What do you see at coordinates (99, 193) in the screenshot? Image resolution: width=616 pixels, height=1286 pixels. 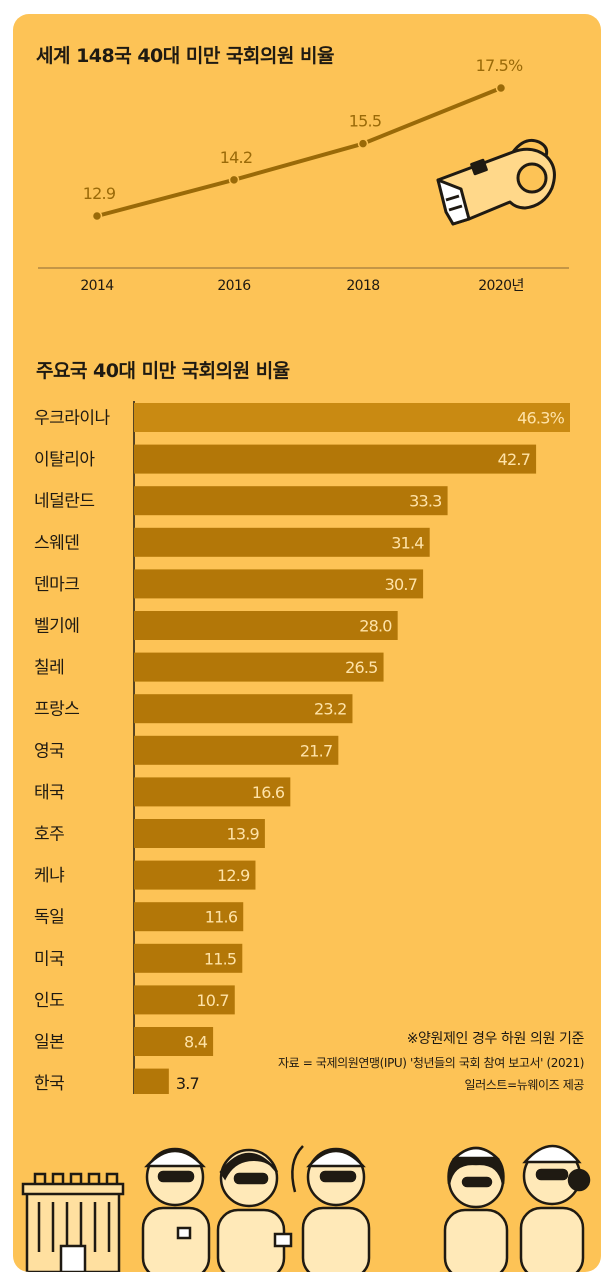 I see `line-value-label: 12.9` at bounding box center [99, 193].